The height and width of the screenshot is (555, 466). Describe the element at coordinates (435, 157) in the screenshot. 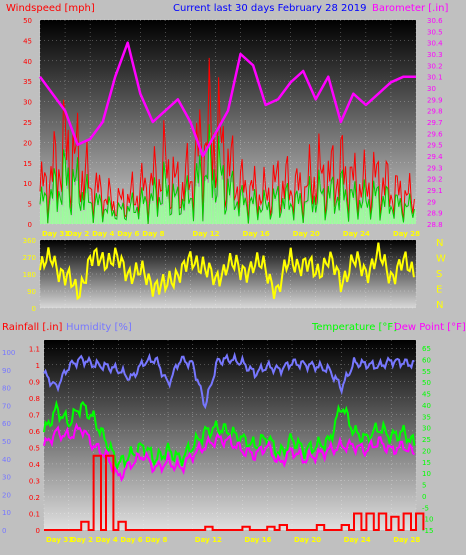

I see `barometer-tick: 29.4` at that location.